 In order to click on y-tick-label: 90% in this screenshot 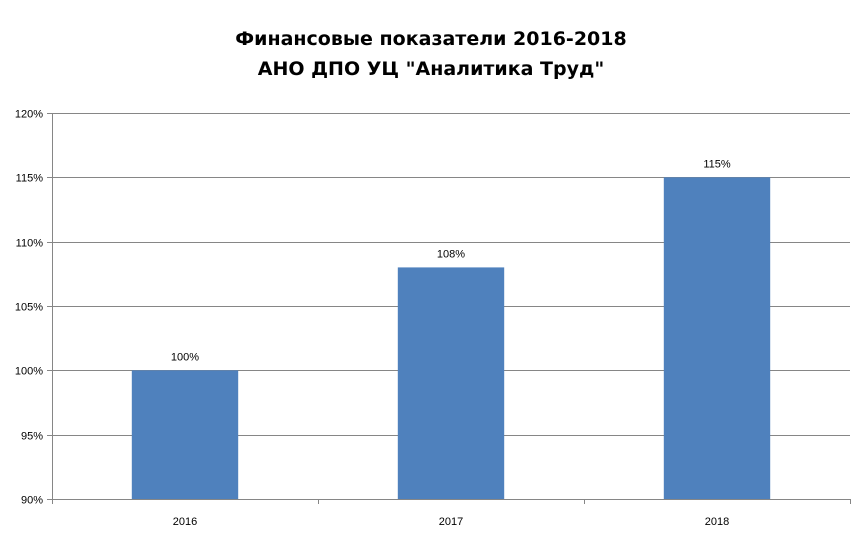, I will do `click(32, 501)`.